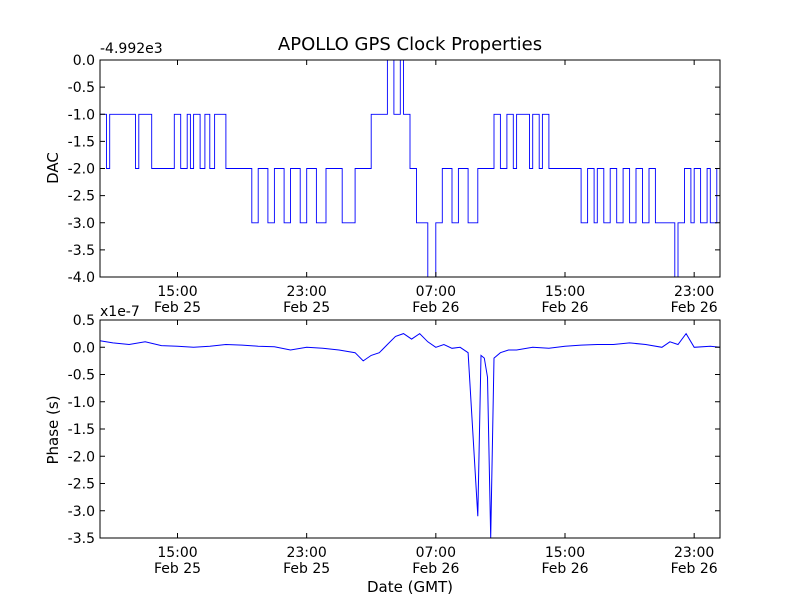 The height and width of the screenshot is (600, 800). What do you see at coordinates (410, 44) in the screenshot?
I see `figure-title: APOLLO GPS Clock Properties` at bounding box center [410, 44].